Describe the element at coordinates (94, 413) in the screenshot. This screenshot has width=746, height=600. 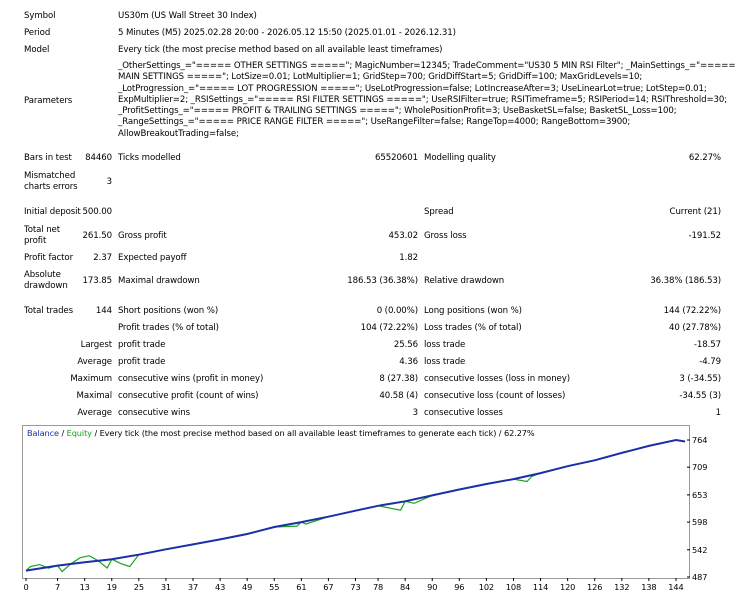
I see `average2-label: Average` at that location.